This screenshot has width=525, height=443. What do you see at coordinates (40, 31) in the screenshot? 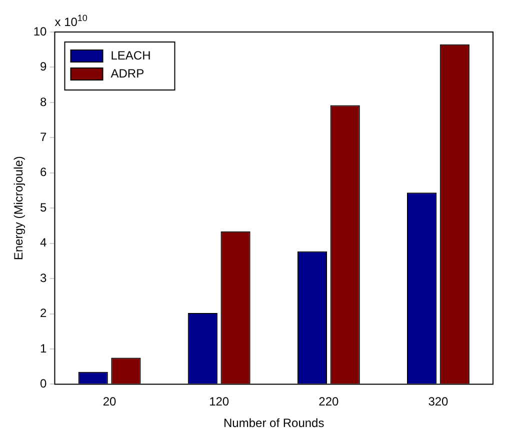
I see `y-tick-label: 10` at bounding box center [40, 31].